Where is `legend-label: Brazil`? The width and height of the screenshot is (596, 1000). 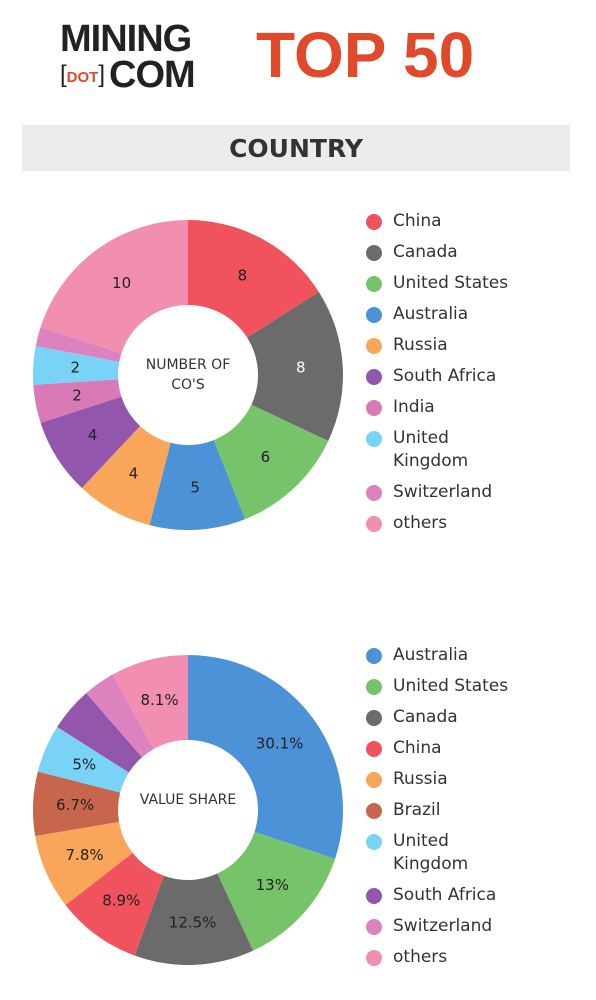 legend-label: Brazil is located at coordinates (417, 810).